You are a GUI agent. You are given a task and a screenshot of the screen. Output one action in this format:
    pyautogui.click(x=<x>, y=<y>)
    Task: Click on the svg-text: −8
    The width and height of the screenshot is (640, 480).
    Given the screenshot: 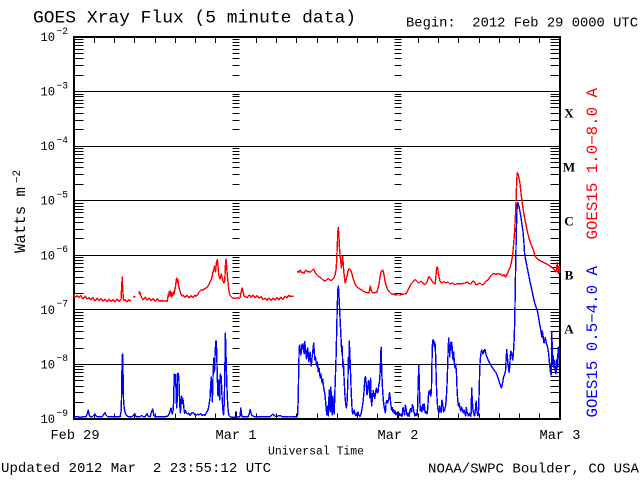 What is the action you would take?
    pyautogui.click(x=63, y=359)
    